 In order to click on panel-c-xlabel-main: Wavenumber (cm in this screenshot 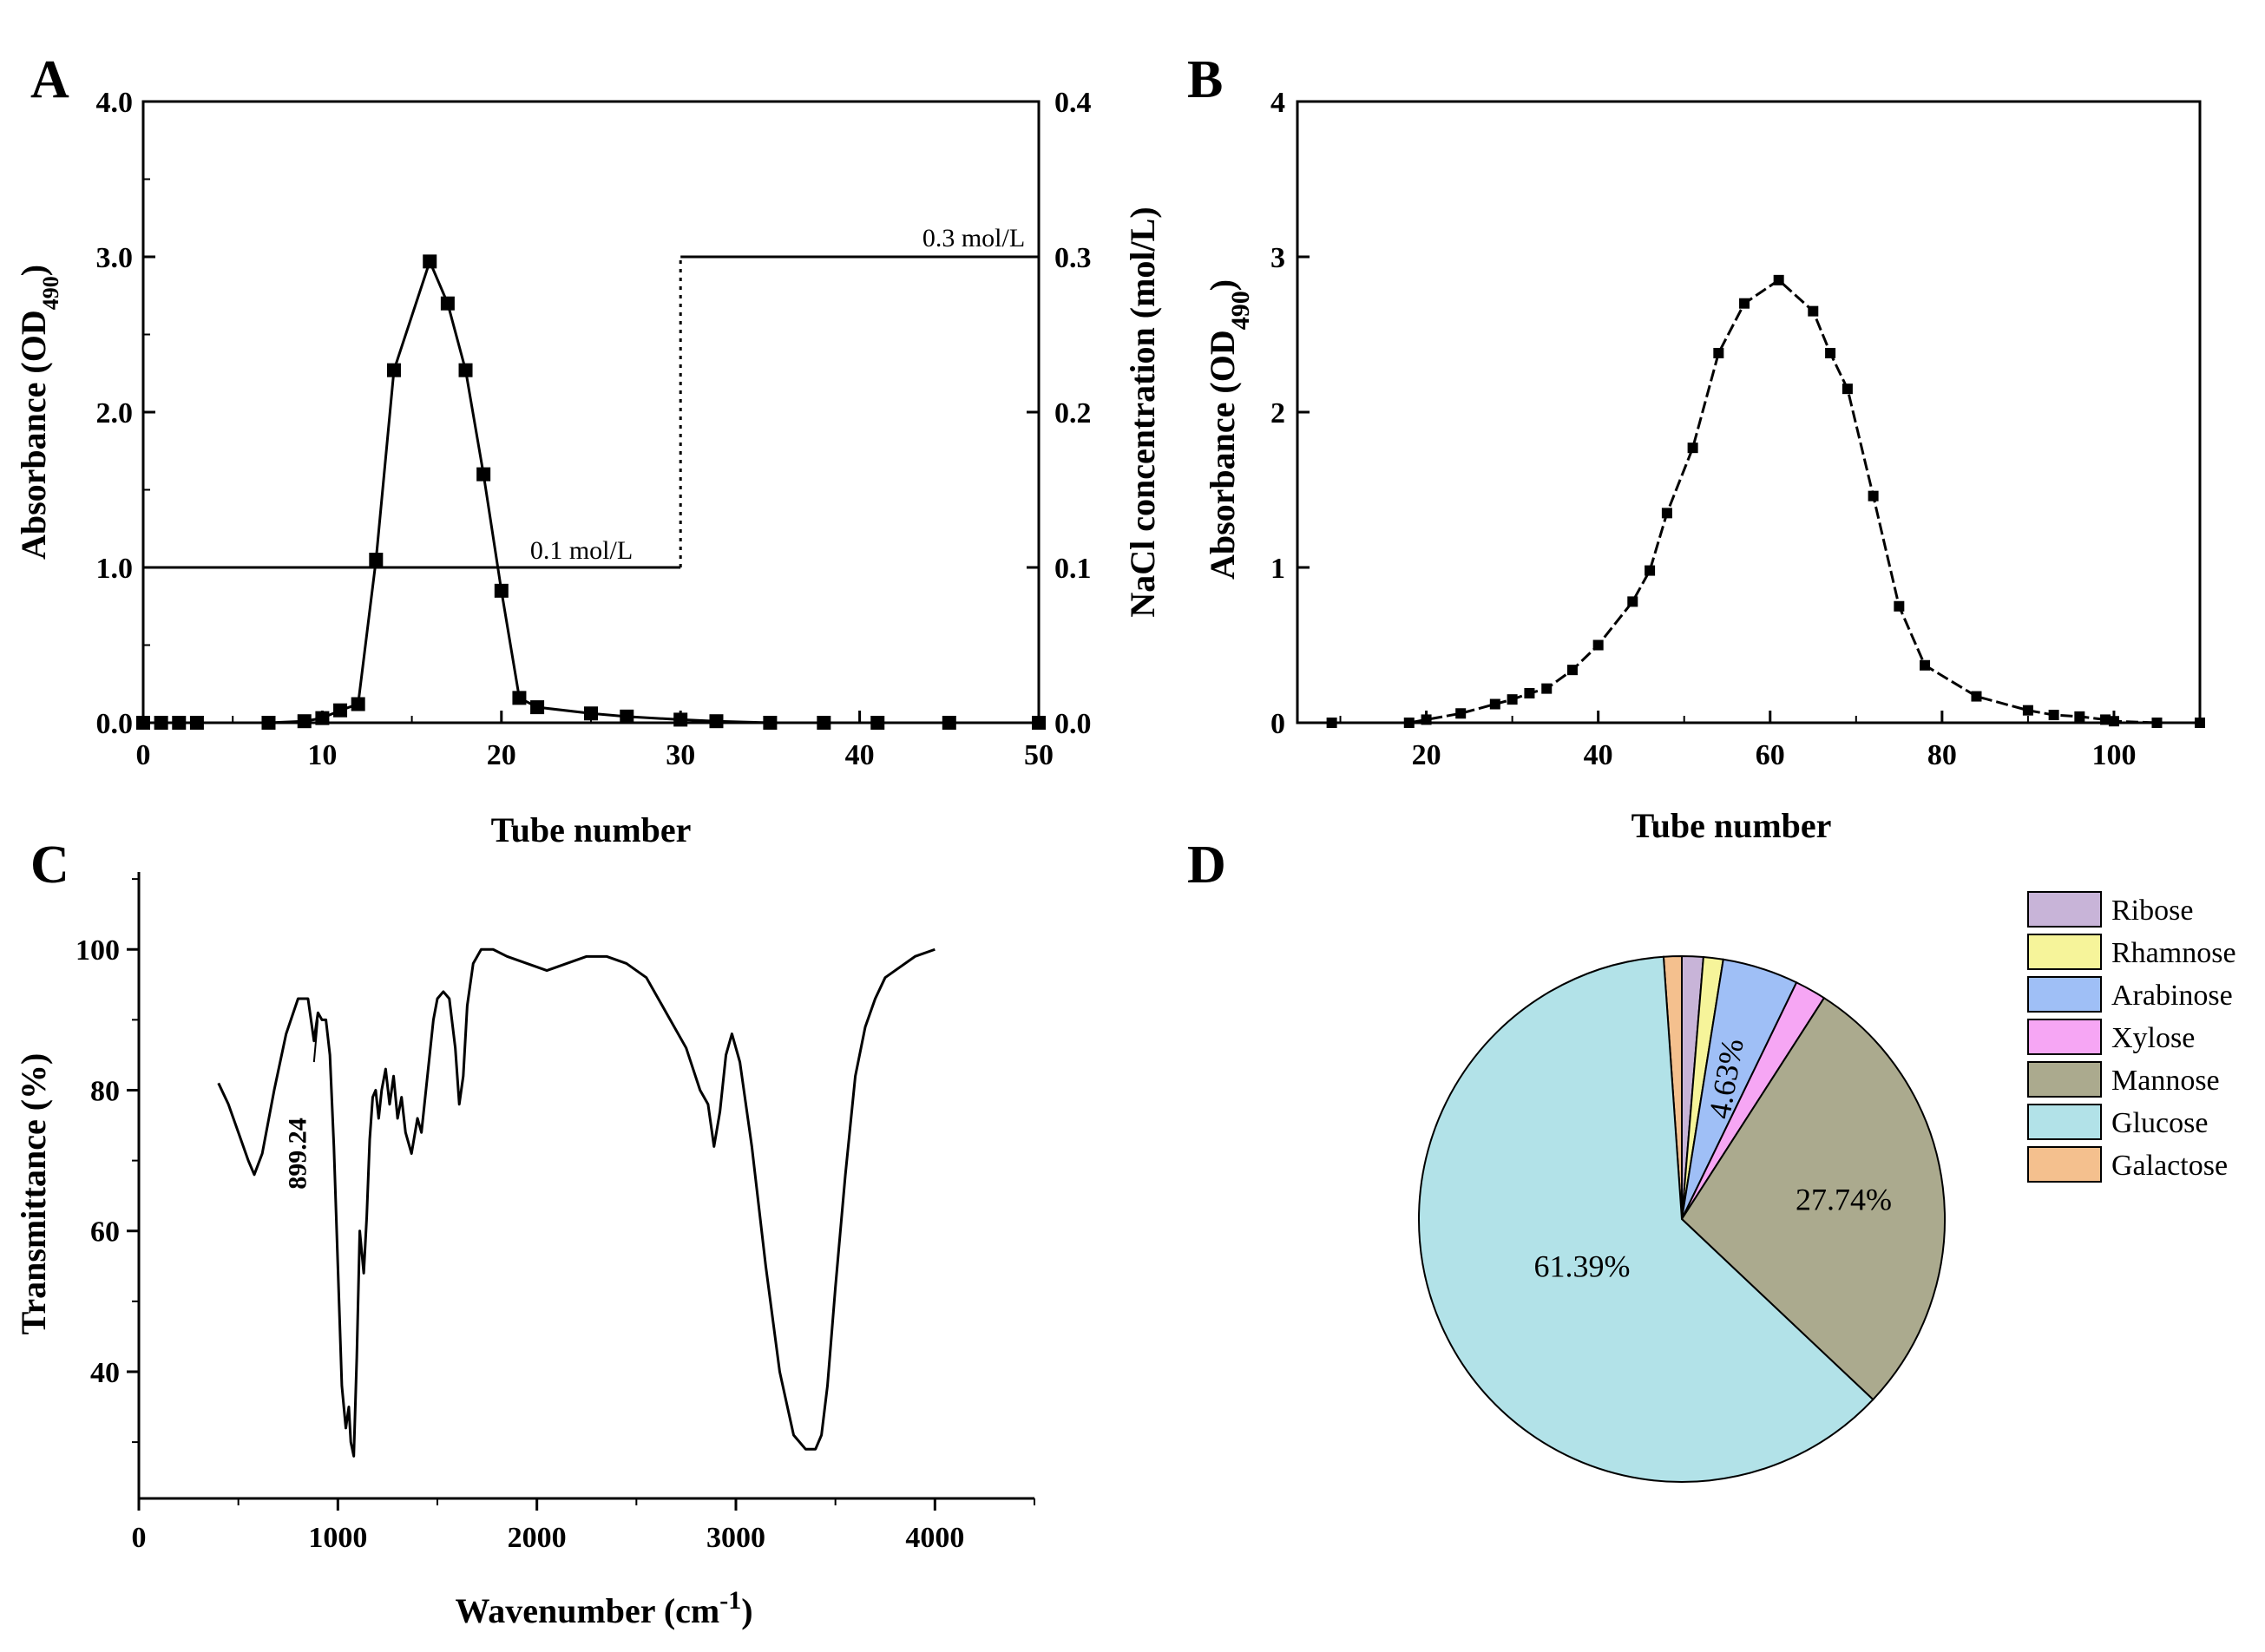, I will do `click(587, 1611)`.